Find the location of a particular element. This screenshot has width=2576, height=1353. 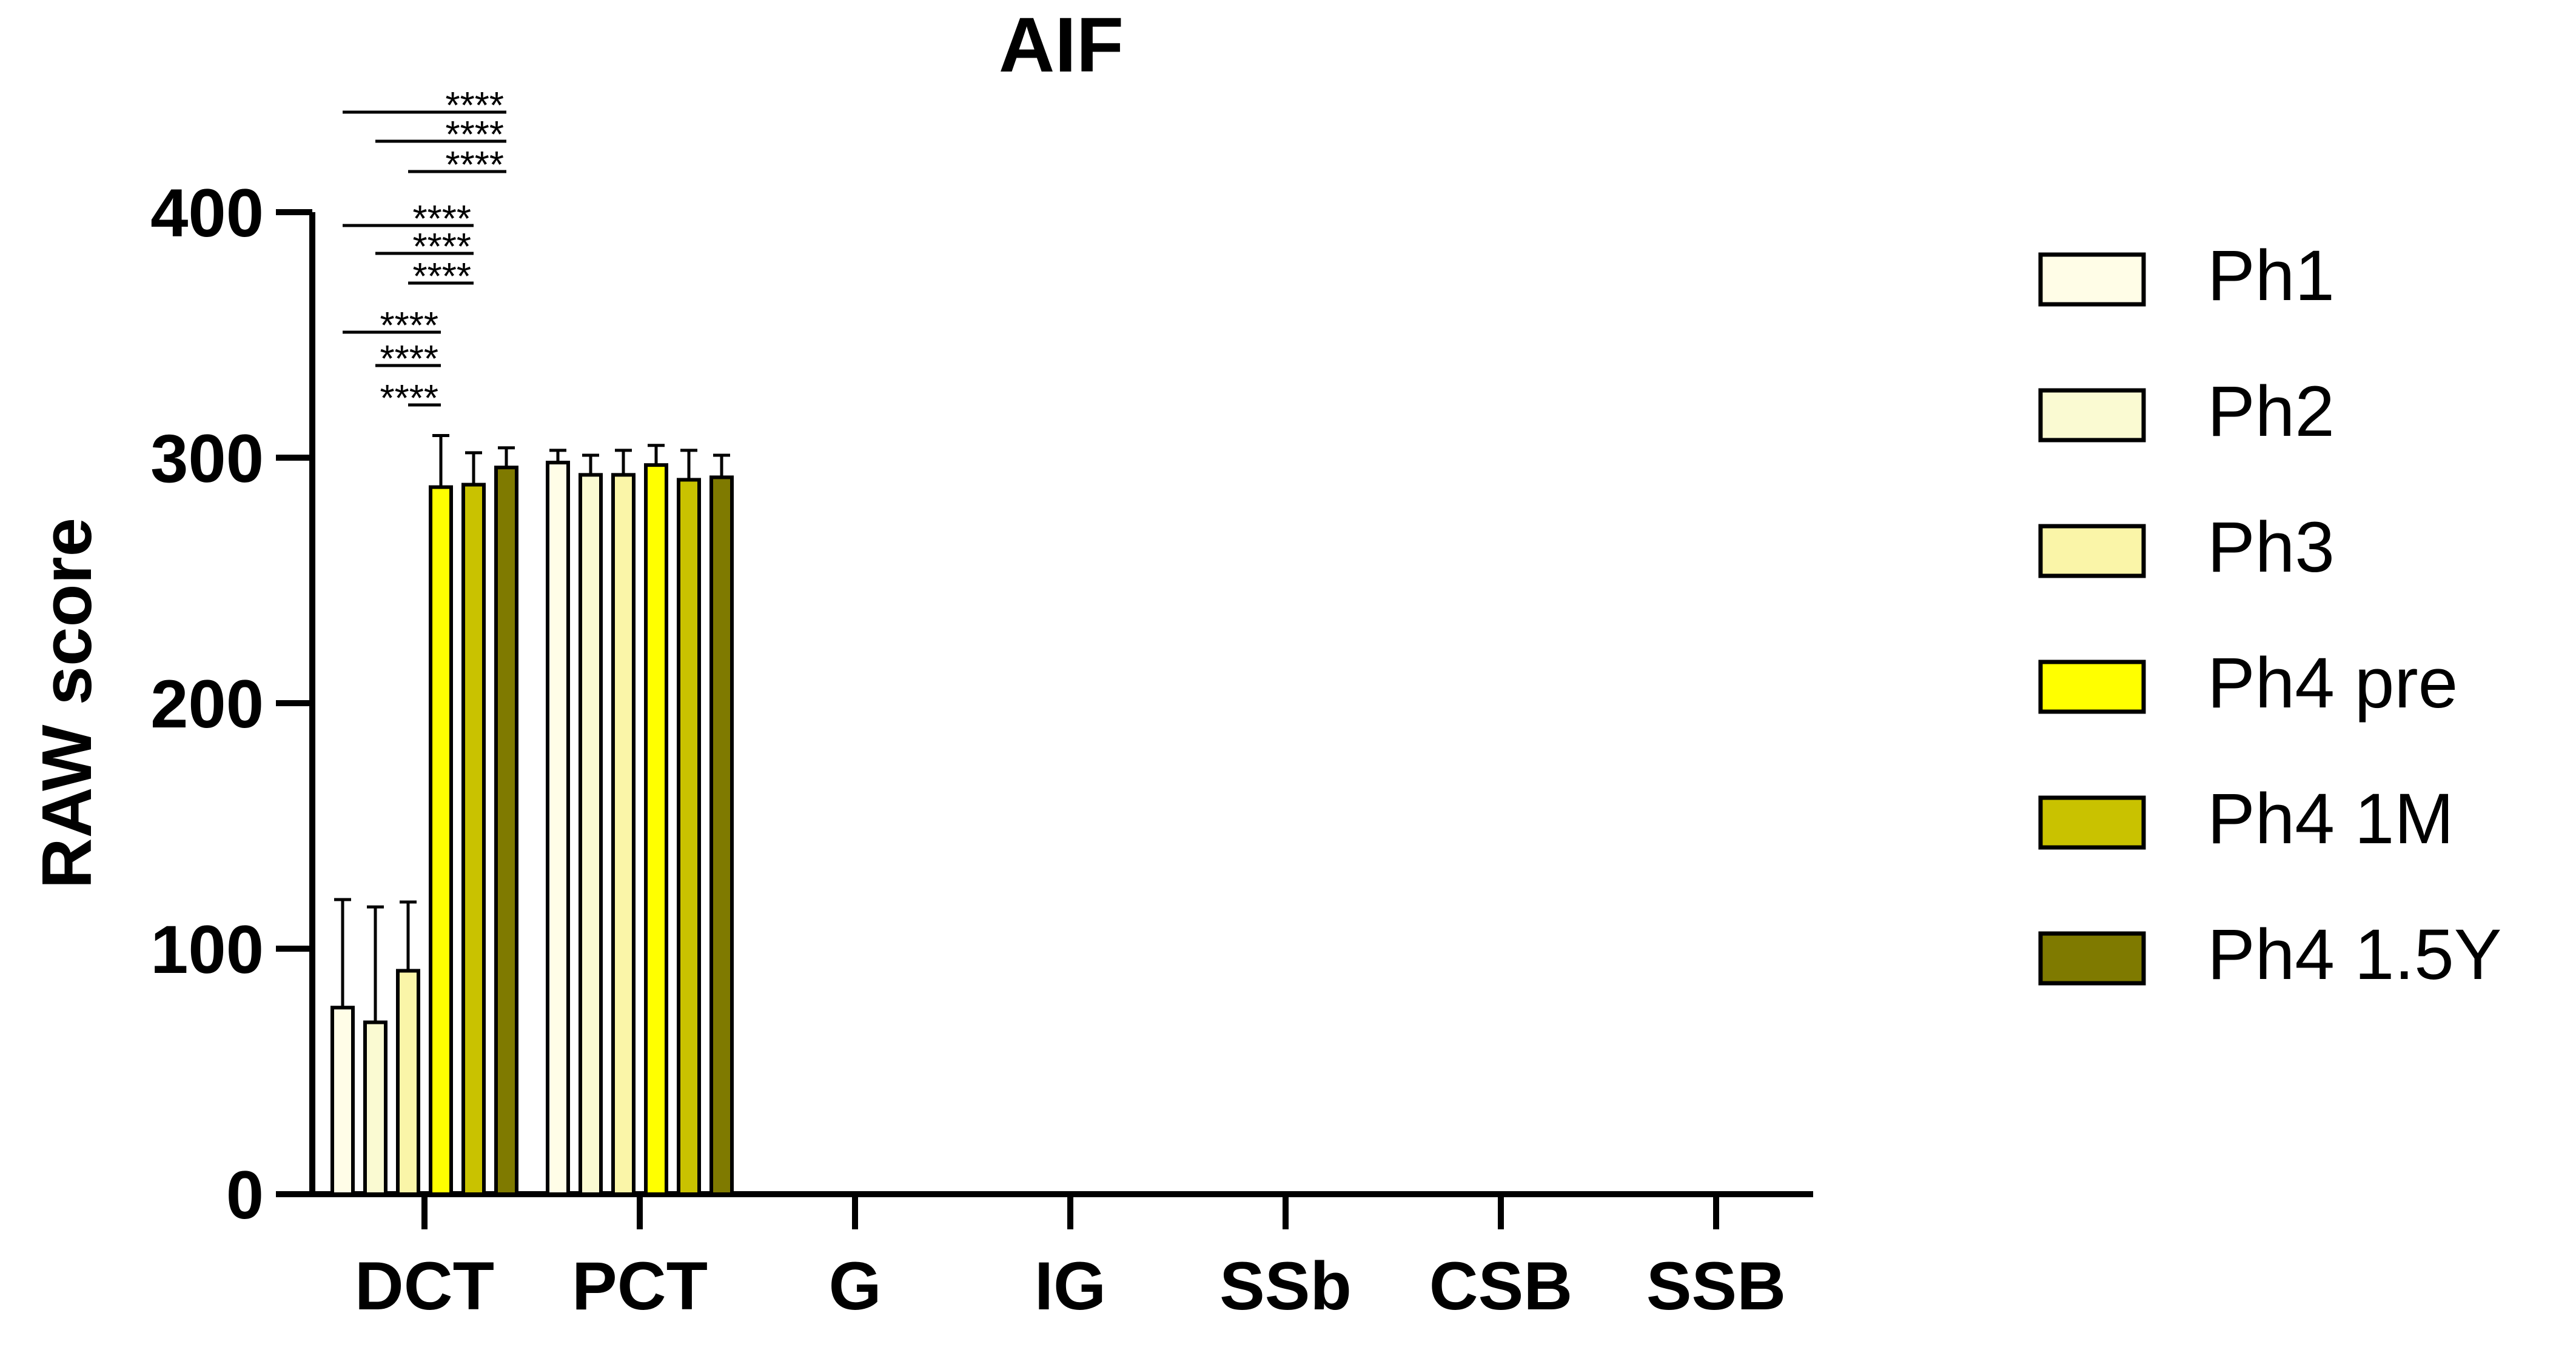

x-tick-label: SSB is located at coordinates (1716, 1286).